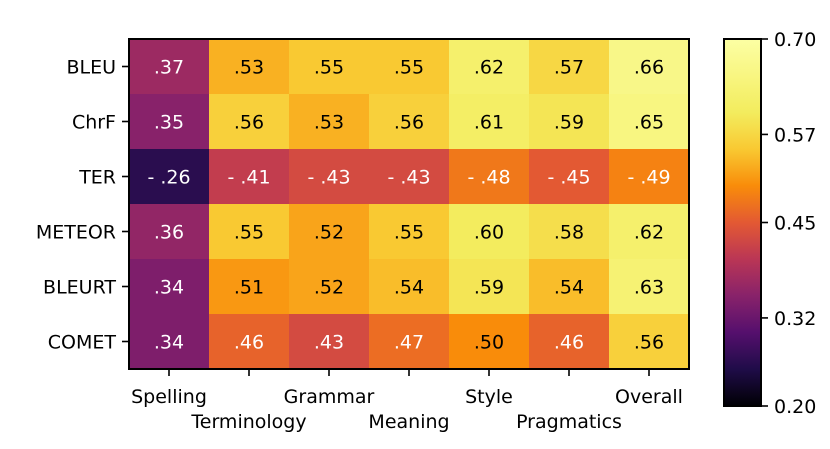  Describe the element at coordinates (248, 178) in the screenshot. I see `cell-value-label: - .41` at that location.